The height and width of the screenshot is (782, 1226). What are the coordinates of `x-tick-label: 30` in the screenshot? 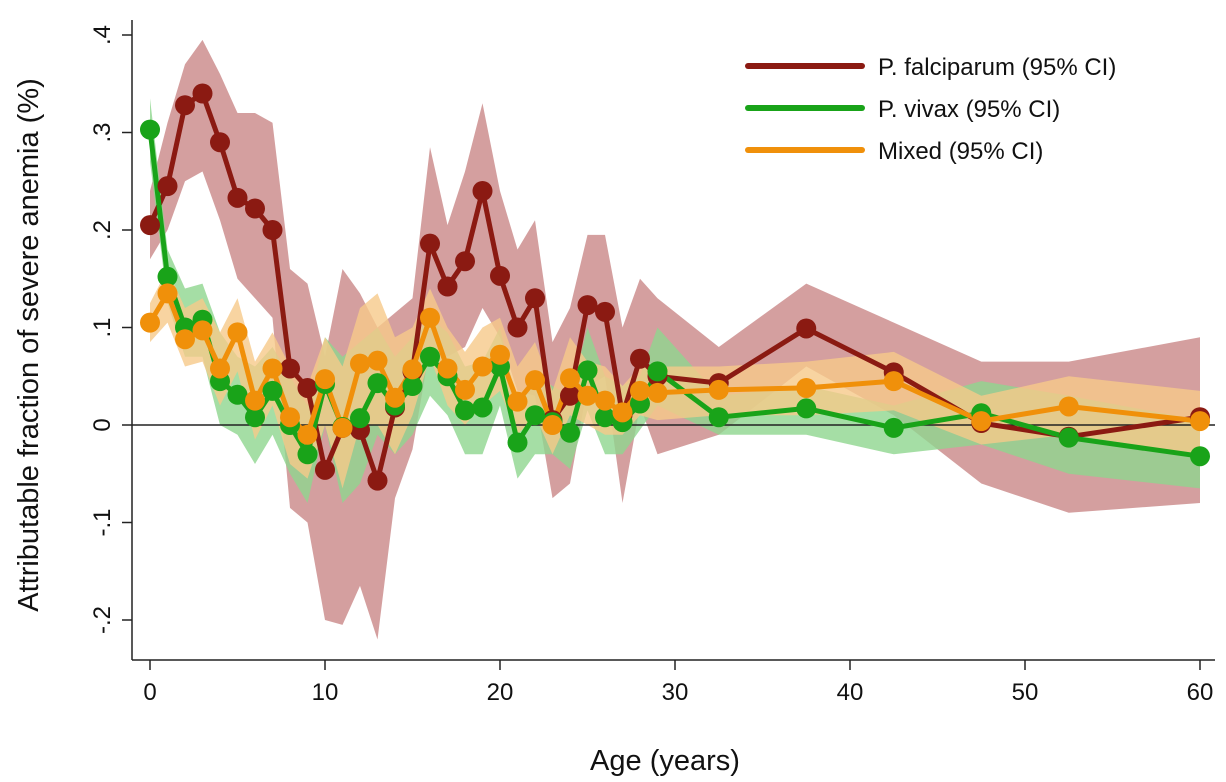 It's located at (675, 692).